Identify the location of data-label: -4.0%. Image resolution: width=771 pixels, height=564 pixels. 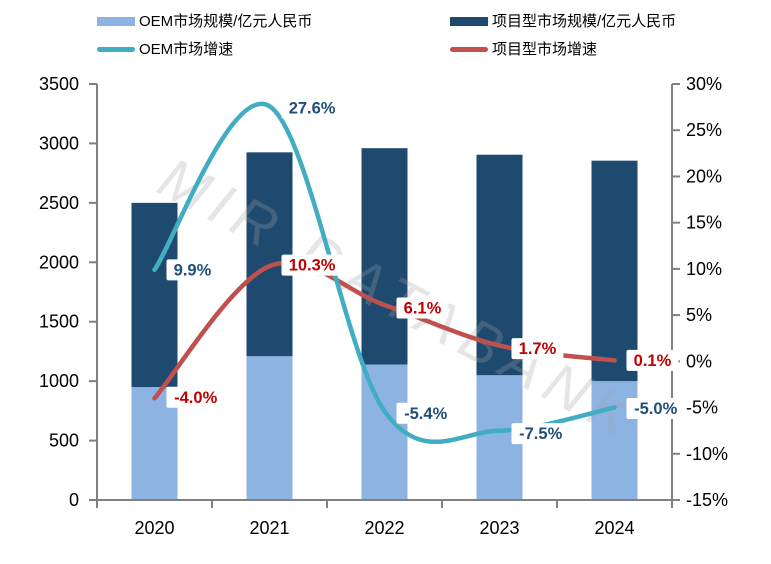
(195, 398).